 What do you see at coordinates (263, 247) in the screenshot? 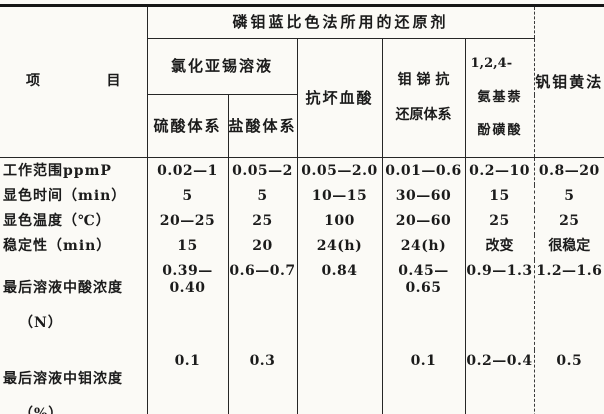
I see `data-cell: 20` at bounding box center [263, 247].